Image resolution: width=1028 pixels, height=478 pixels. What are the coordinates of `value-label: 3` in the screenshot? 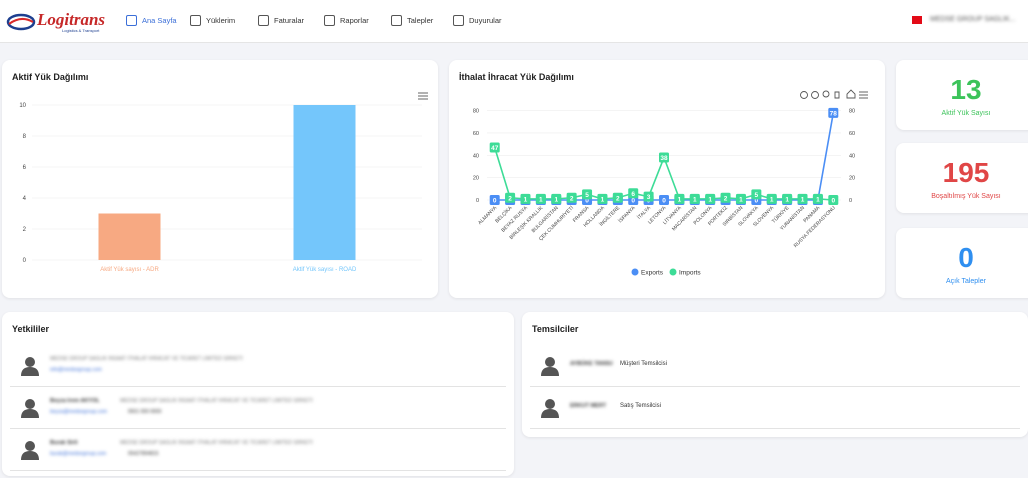 It's located at (649, 197).